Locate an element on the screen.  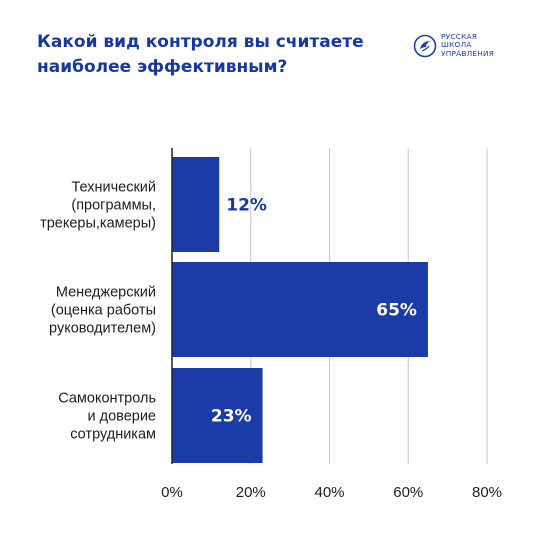
data-label: 12% is located at coordinates (246, 206).